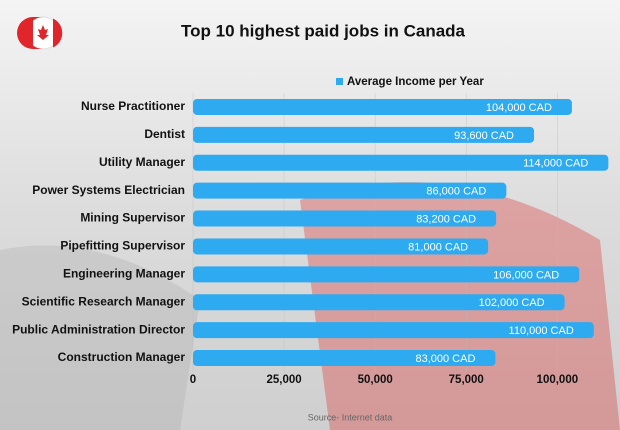 The image size is (620, 430). What do you see at coordinates (122, 246) in the screenshot?
I see `y-tick-label: Pipefitting Supervisor` at bounding box center [122, 246].